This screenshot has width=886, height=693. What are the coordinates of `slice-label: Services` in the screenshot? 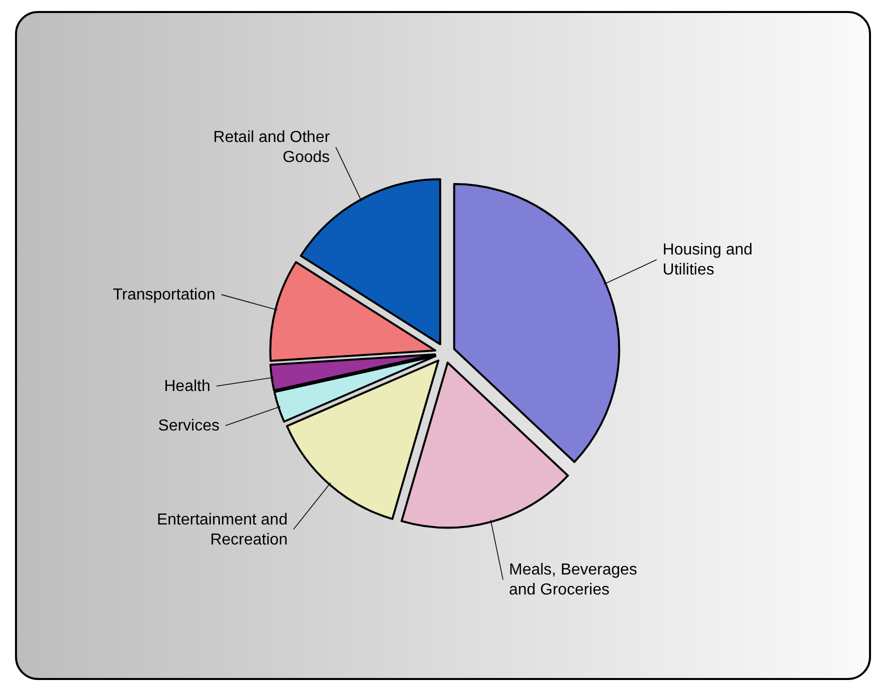 It's located at (189, 426).